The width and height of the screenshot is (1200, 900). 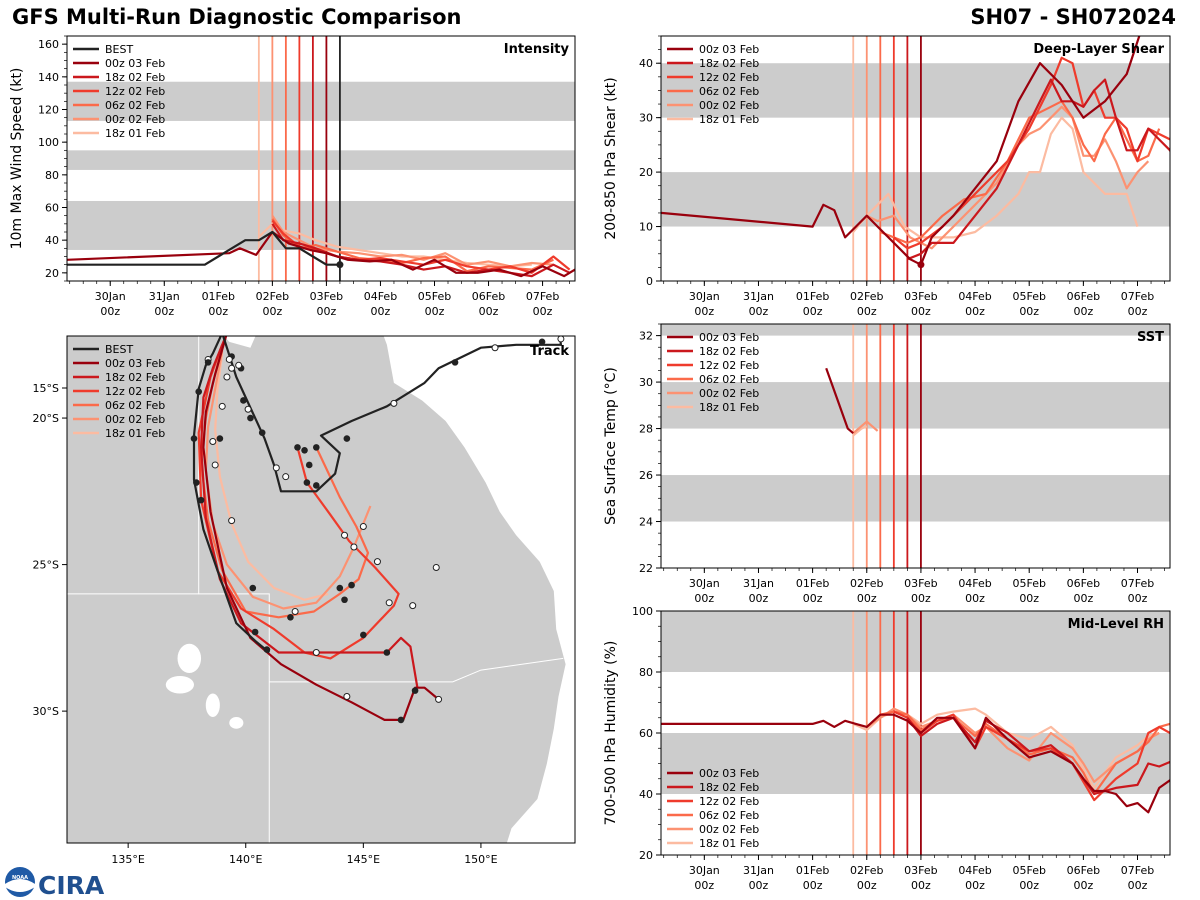 I want to click on x-tick-label: 145°E, so click(x=363, y=859).